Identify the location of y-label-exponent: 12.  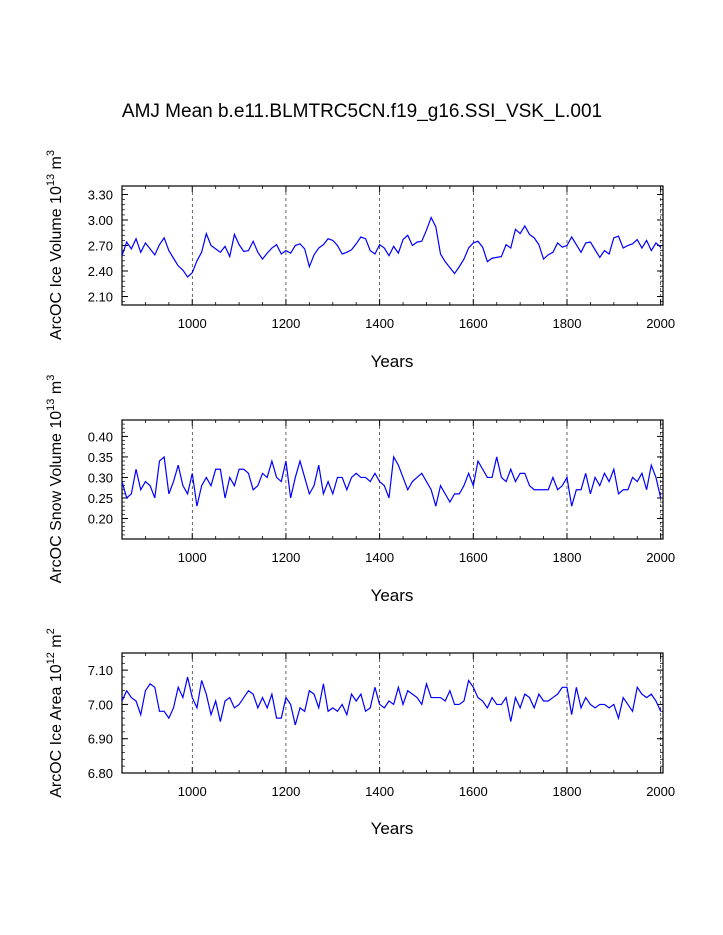
(51, 658).